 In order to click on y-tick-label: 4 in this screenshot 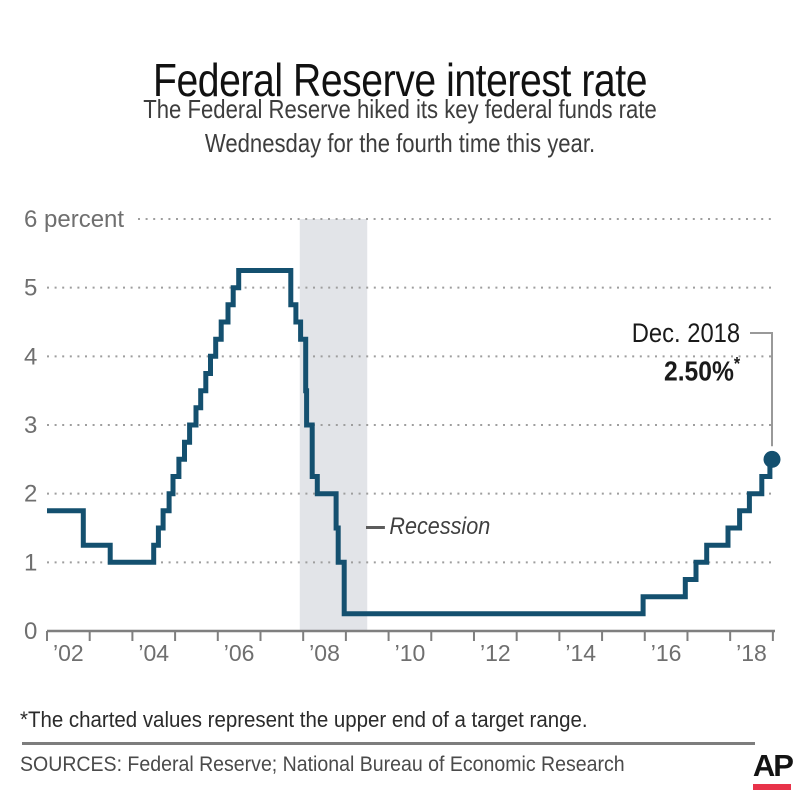, I will do `click(30, 356)`.